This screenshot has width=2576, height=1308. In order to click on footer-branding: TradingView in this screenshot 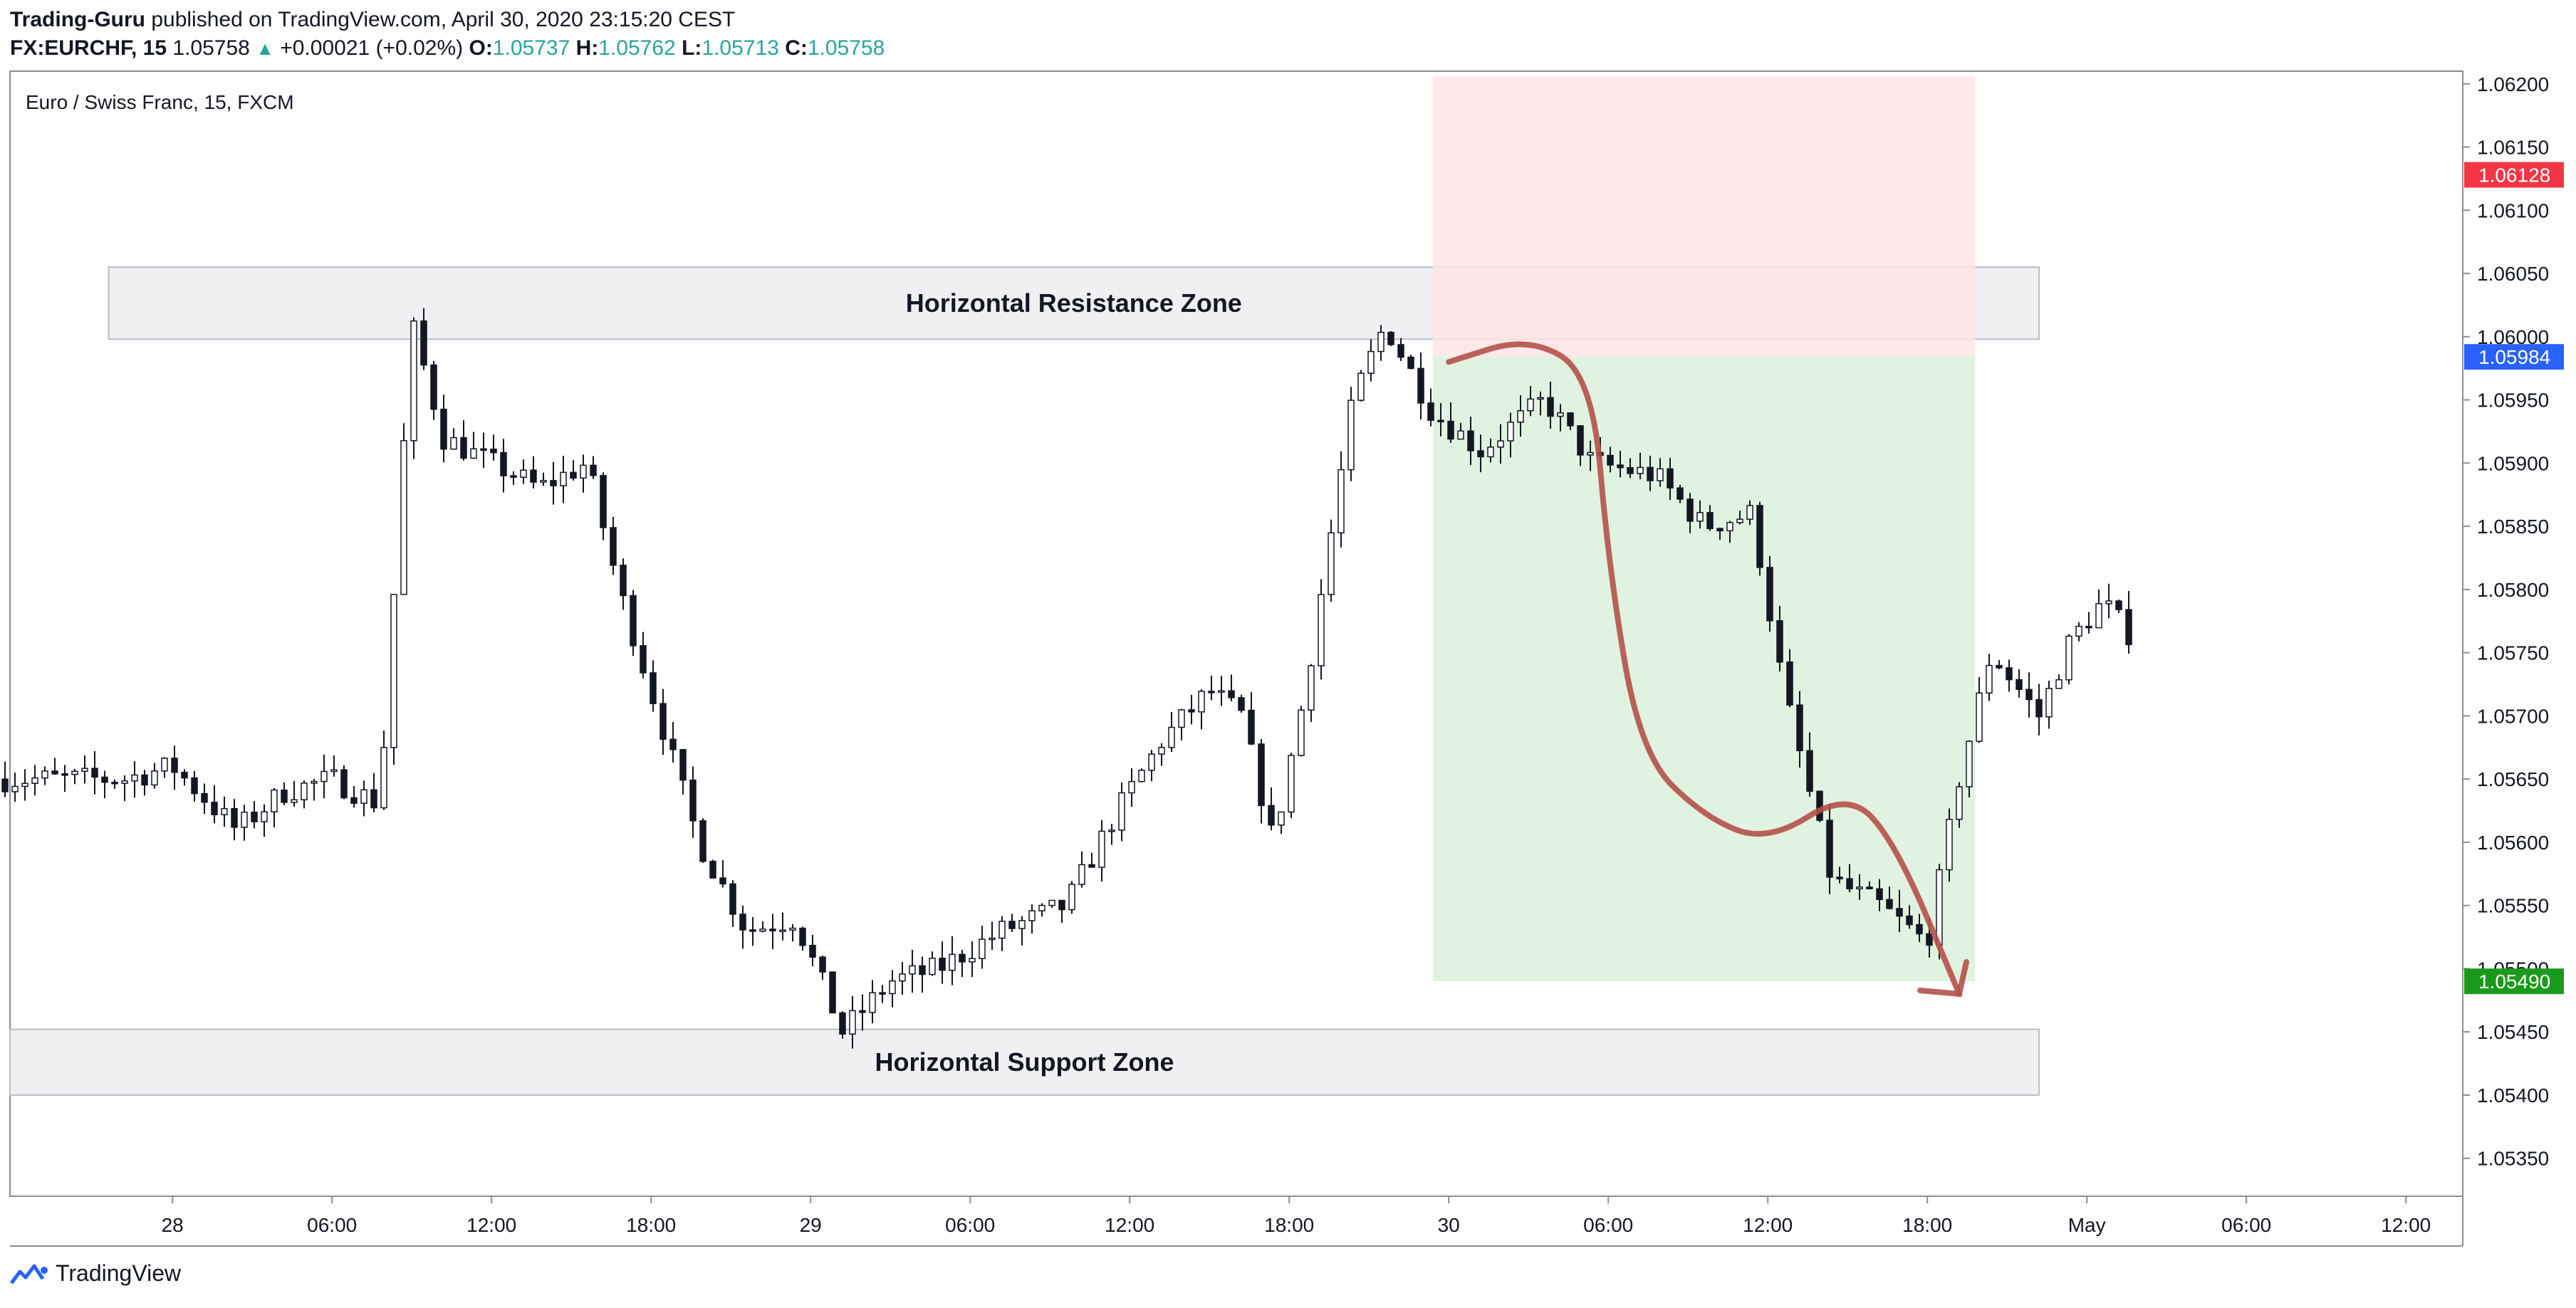, I will do `click(95, 1273)`.